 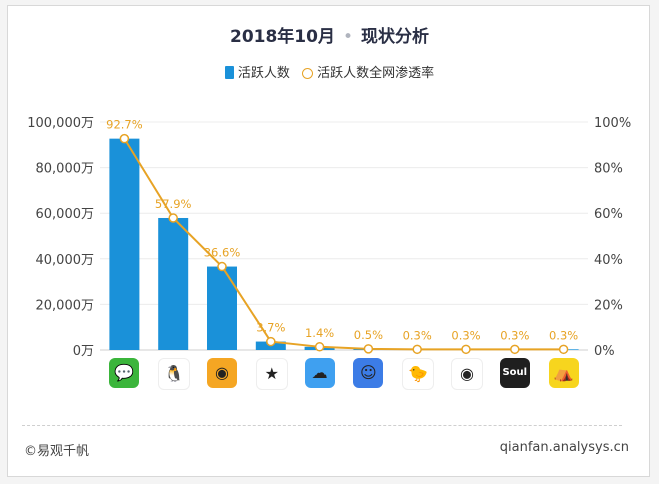 What do you see at coordinates (418, 374) in the screenshot?
I see `qq-mini-icon: 🐤` at bounding box center [418, 374].